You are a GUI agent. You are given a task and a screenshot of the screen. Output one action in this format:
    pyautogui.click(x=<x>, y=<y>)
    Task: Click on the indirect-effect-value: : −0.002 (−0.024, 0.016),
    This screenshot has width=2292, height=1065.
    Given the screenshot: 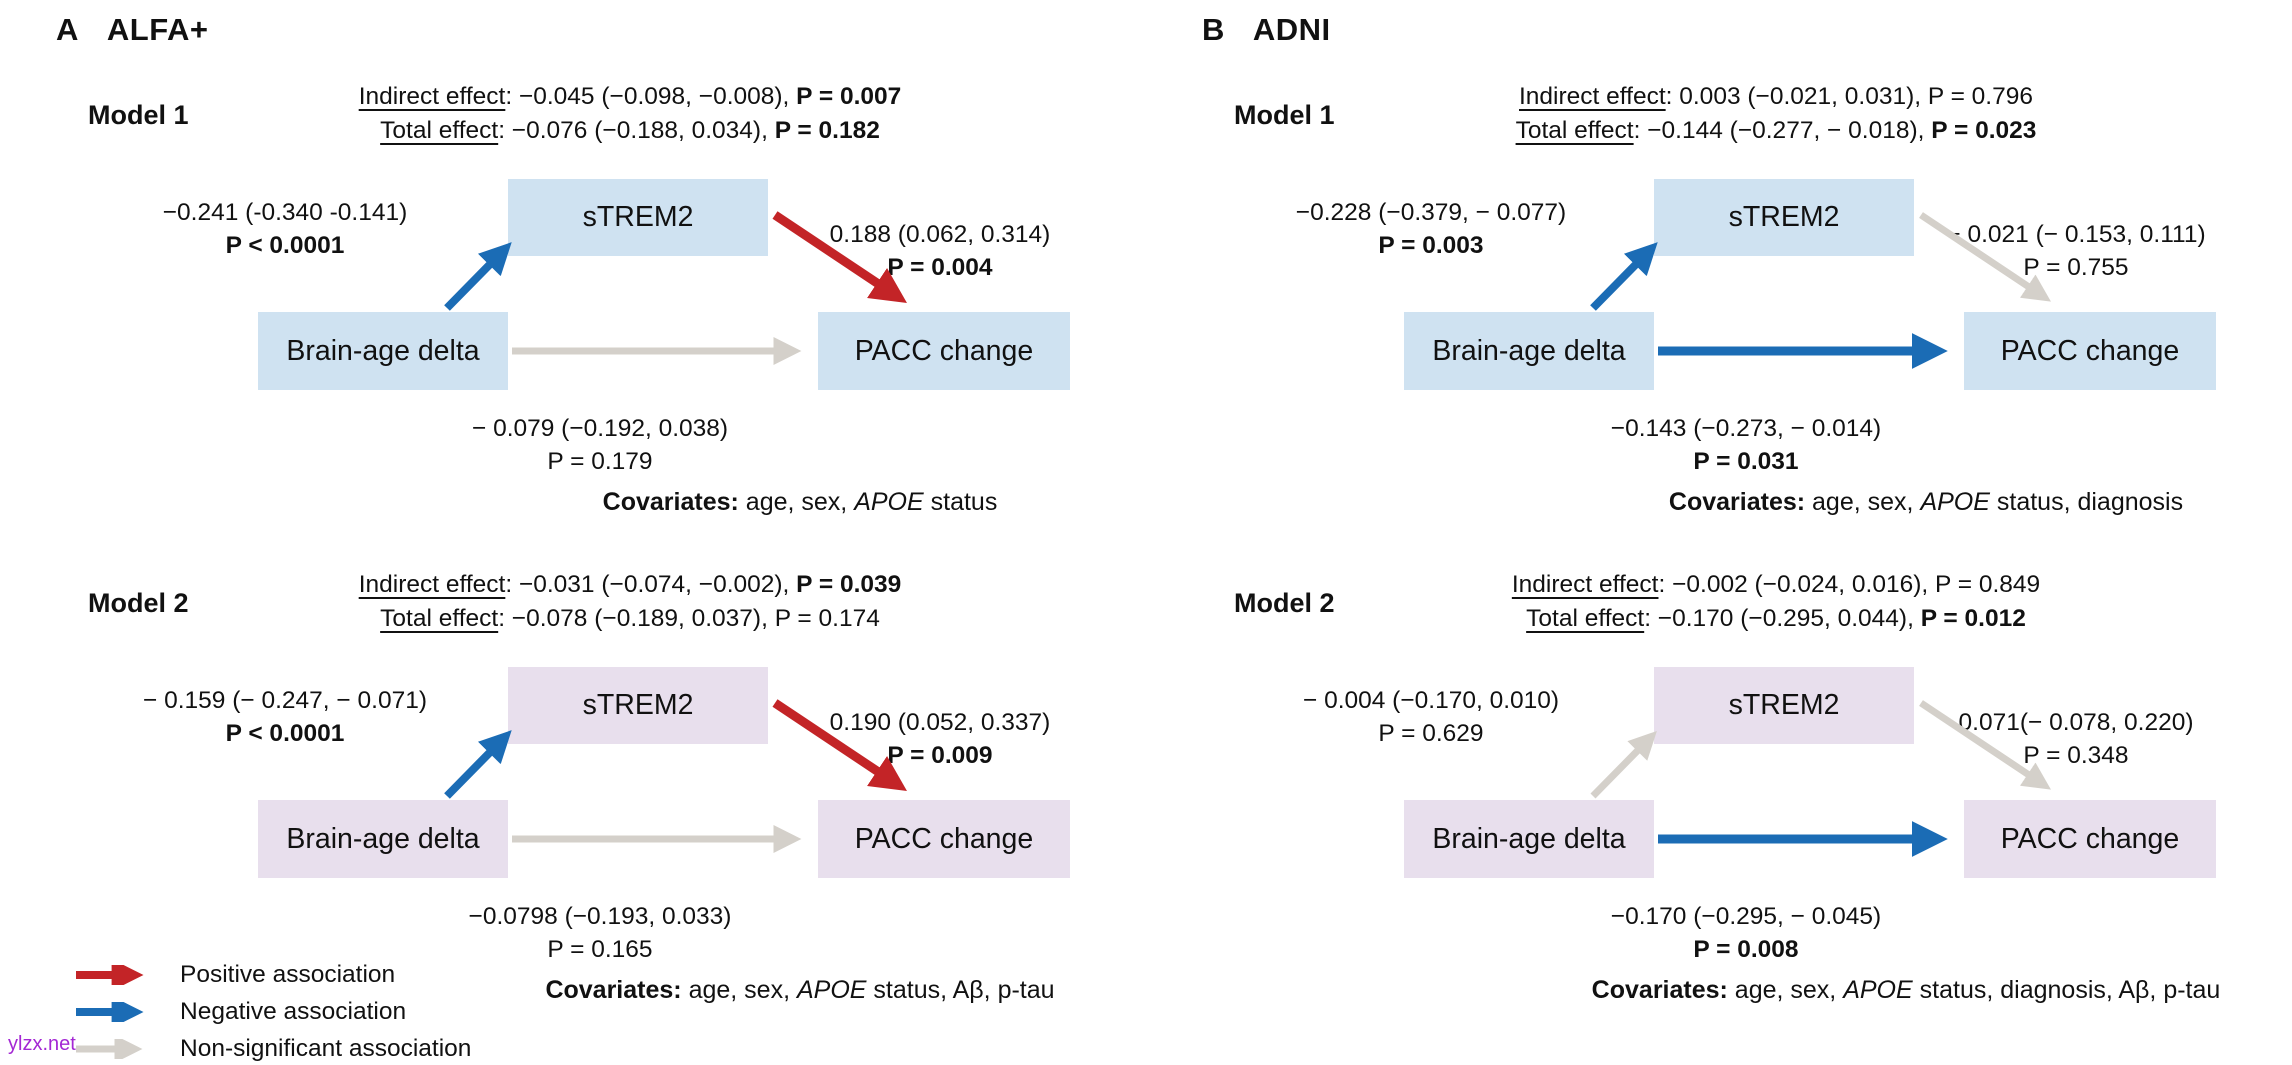 What is the action you would take?
    pyautogui.click(x=1793, y=584)
    